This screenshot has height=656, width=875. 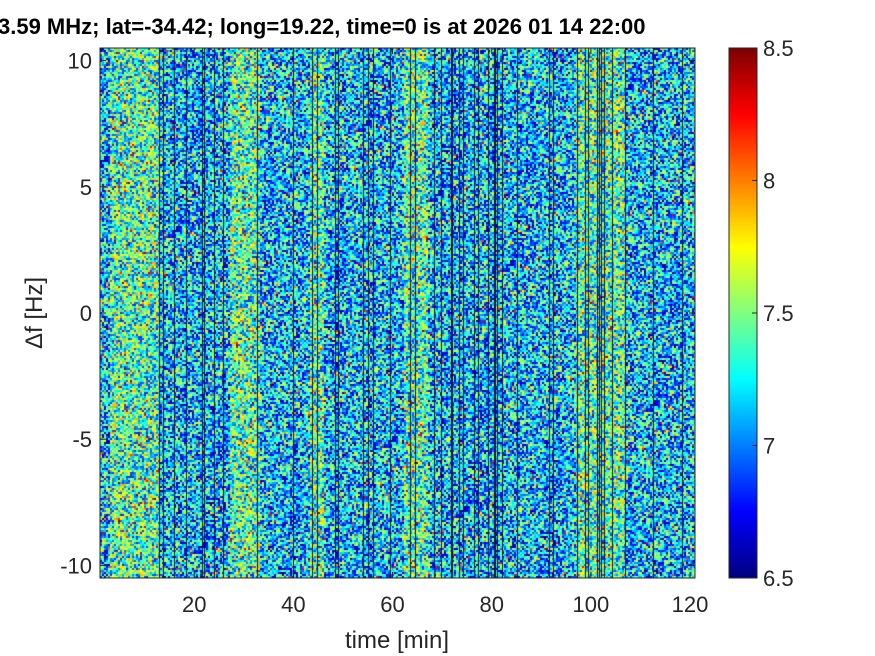 What do you see at coordinates (80, 61) in the screenshot?
I see `y-tick-label: 10` at bounding box center [80, 61].